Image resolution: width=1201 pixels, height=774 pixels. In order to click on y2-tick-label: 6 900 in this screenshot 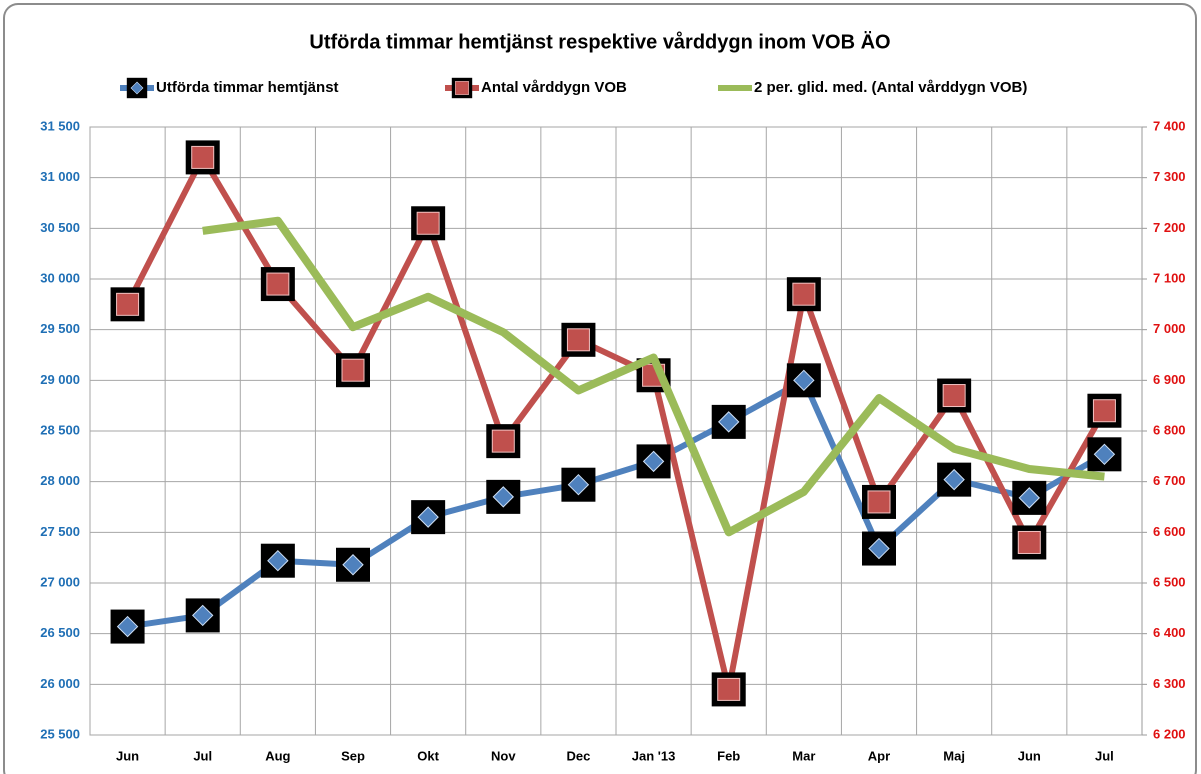, I will do `click(1169, 379)`.